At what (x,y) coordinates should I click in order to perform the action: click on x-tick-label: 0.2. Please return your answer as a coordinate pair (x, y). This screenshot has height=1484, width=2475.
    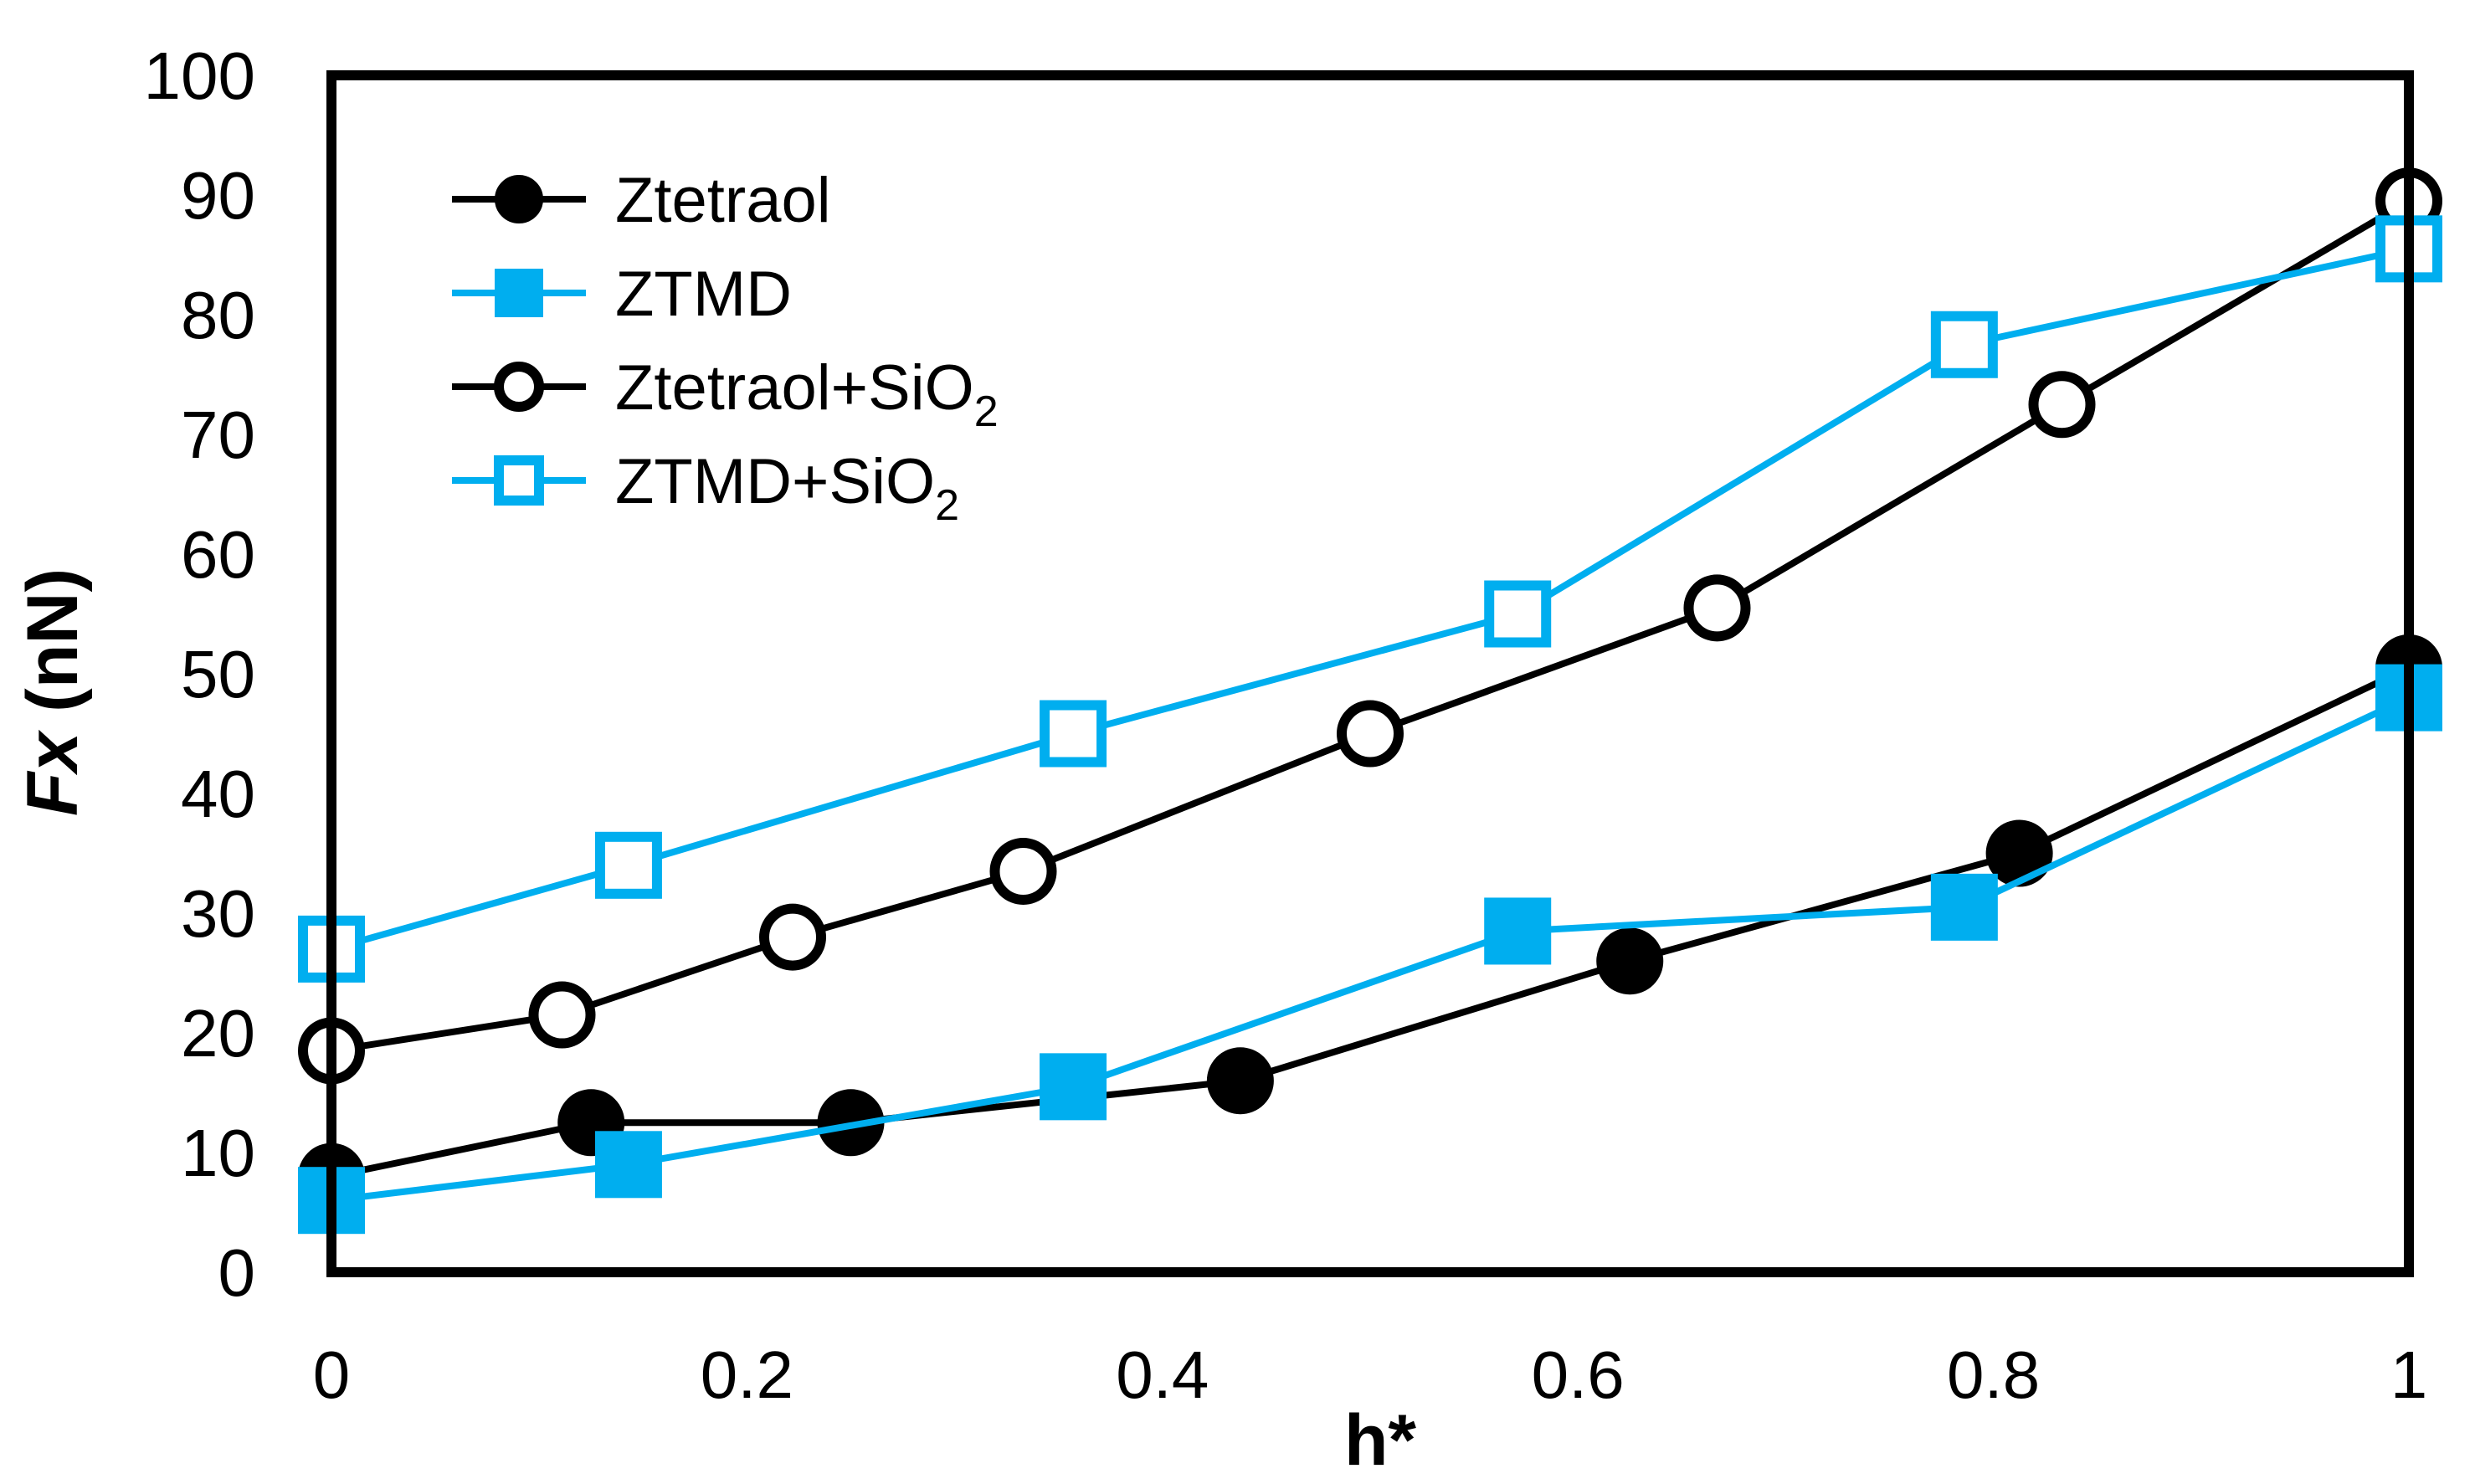
    Looking at the image, I should click on (747, 1375).